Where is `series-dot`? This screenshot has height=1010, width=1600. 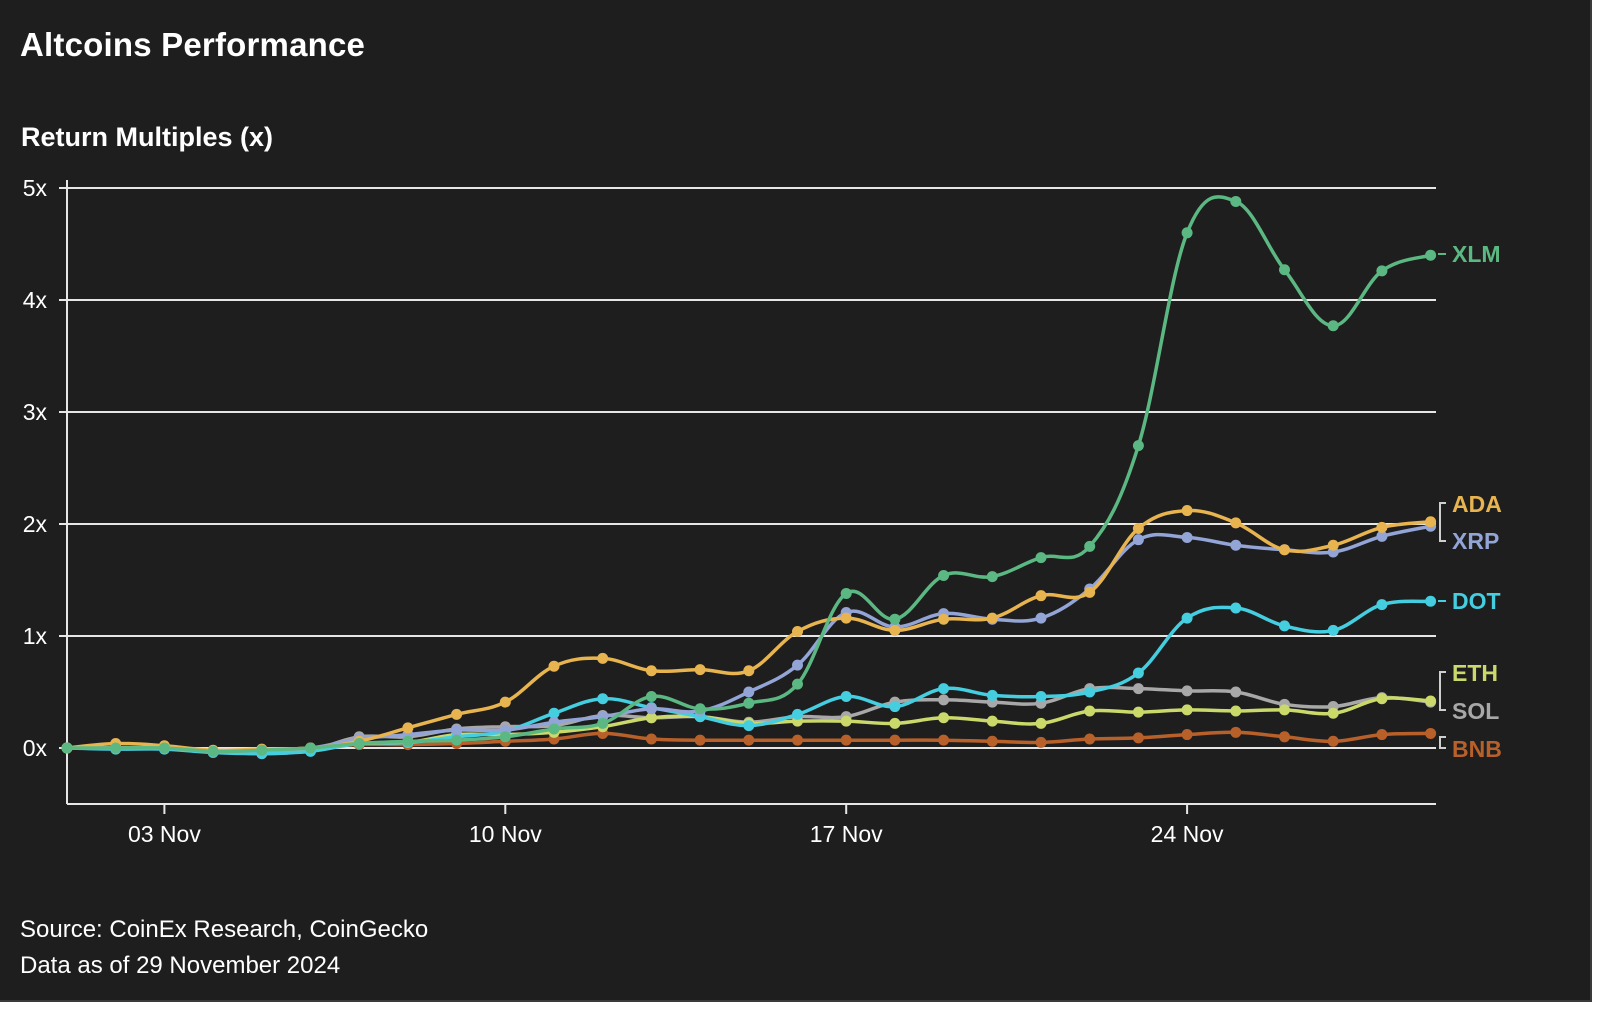
series-dot is located at coordinates (749, 677).